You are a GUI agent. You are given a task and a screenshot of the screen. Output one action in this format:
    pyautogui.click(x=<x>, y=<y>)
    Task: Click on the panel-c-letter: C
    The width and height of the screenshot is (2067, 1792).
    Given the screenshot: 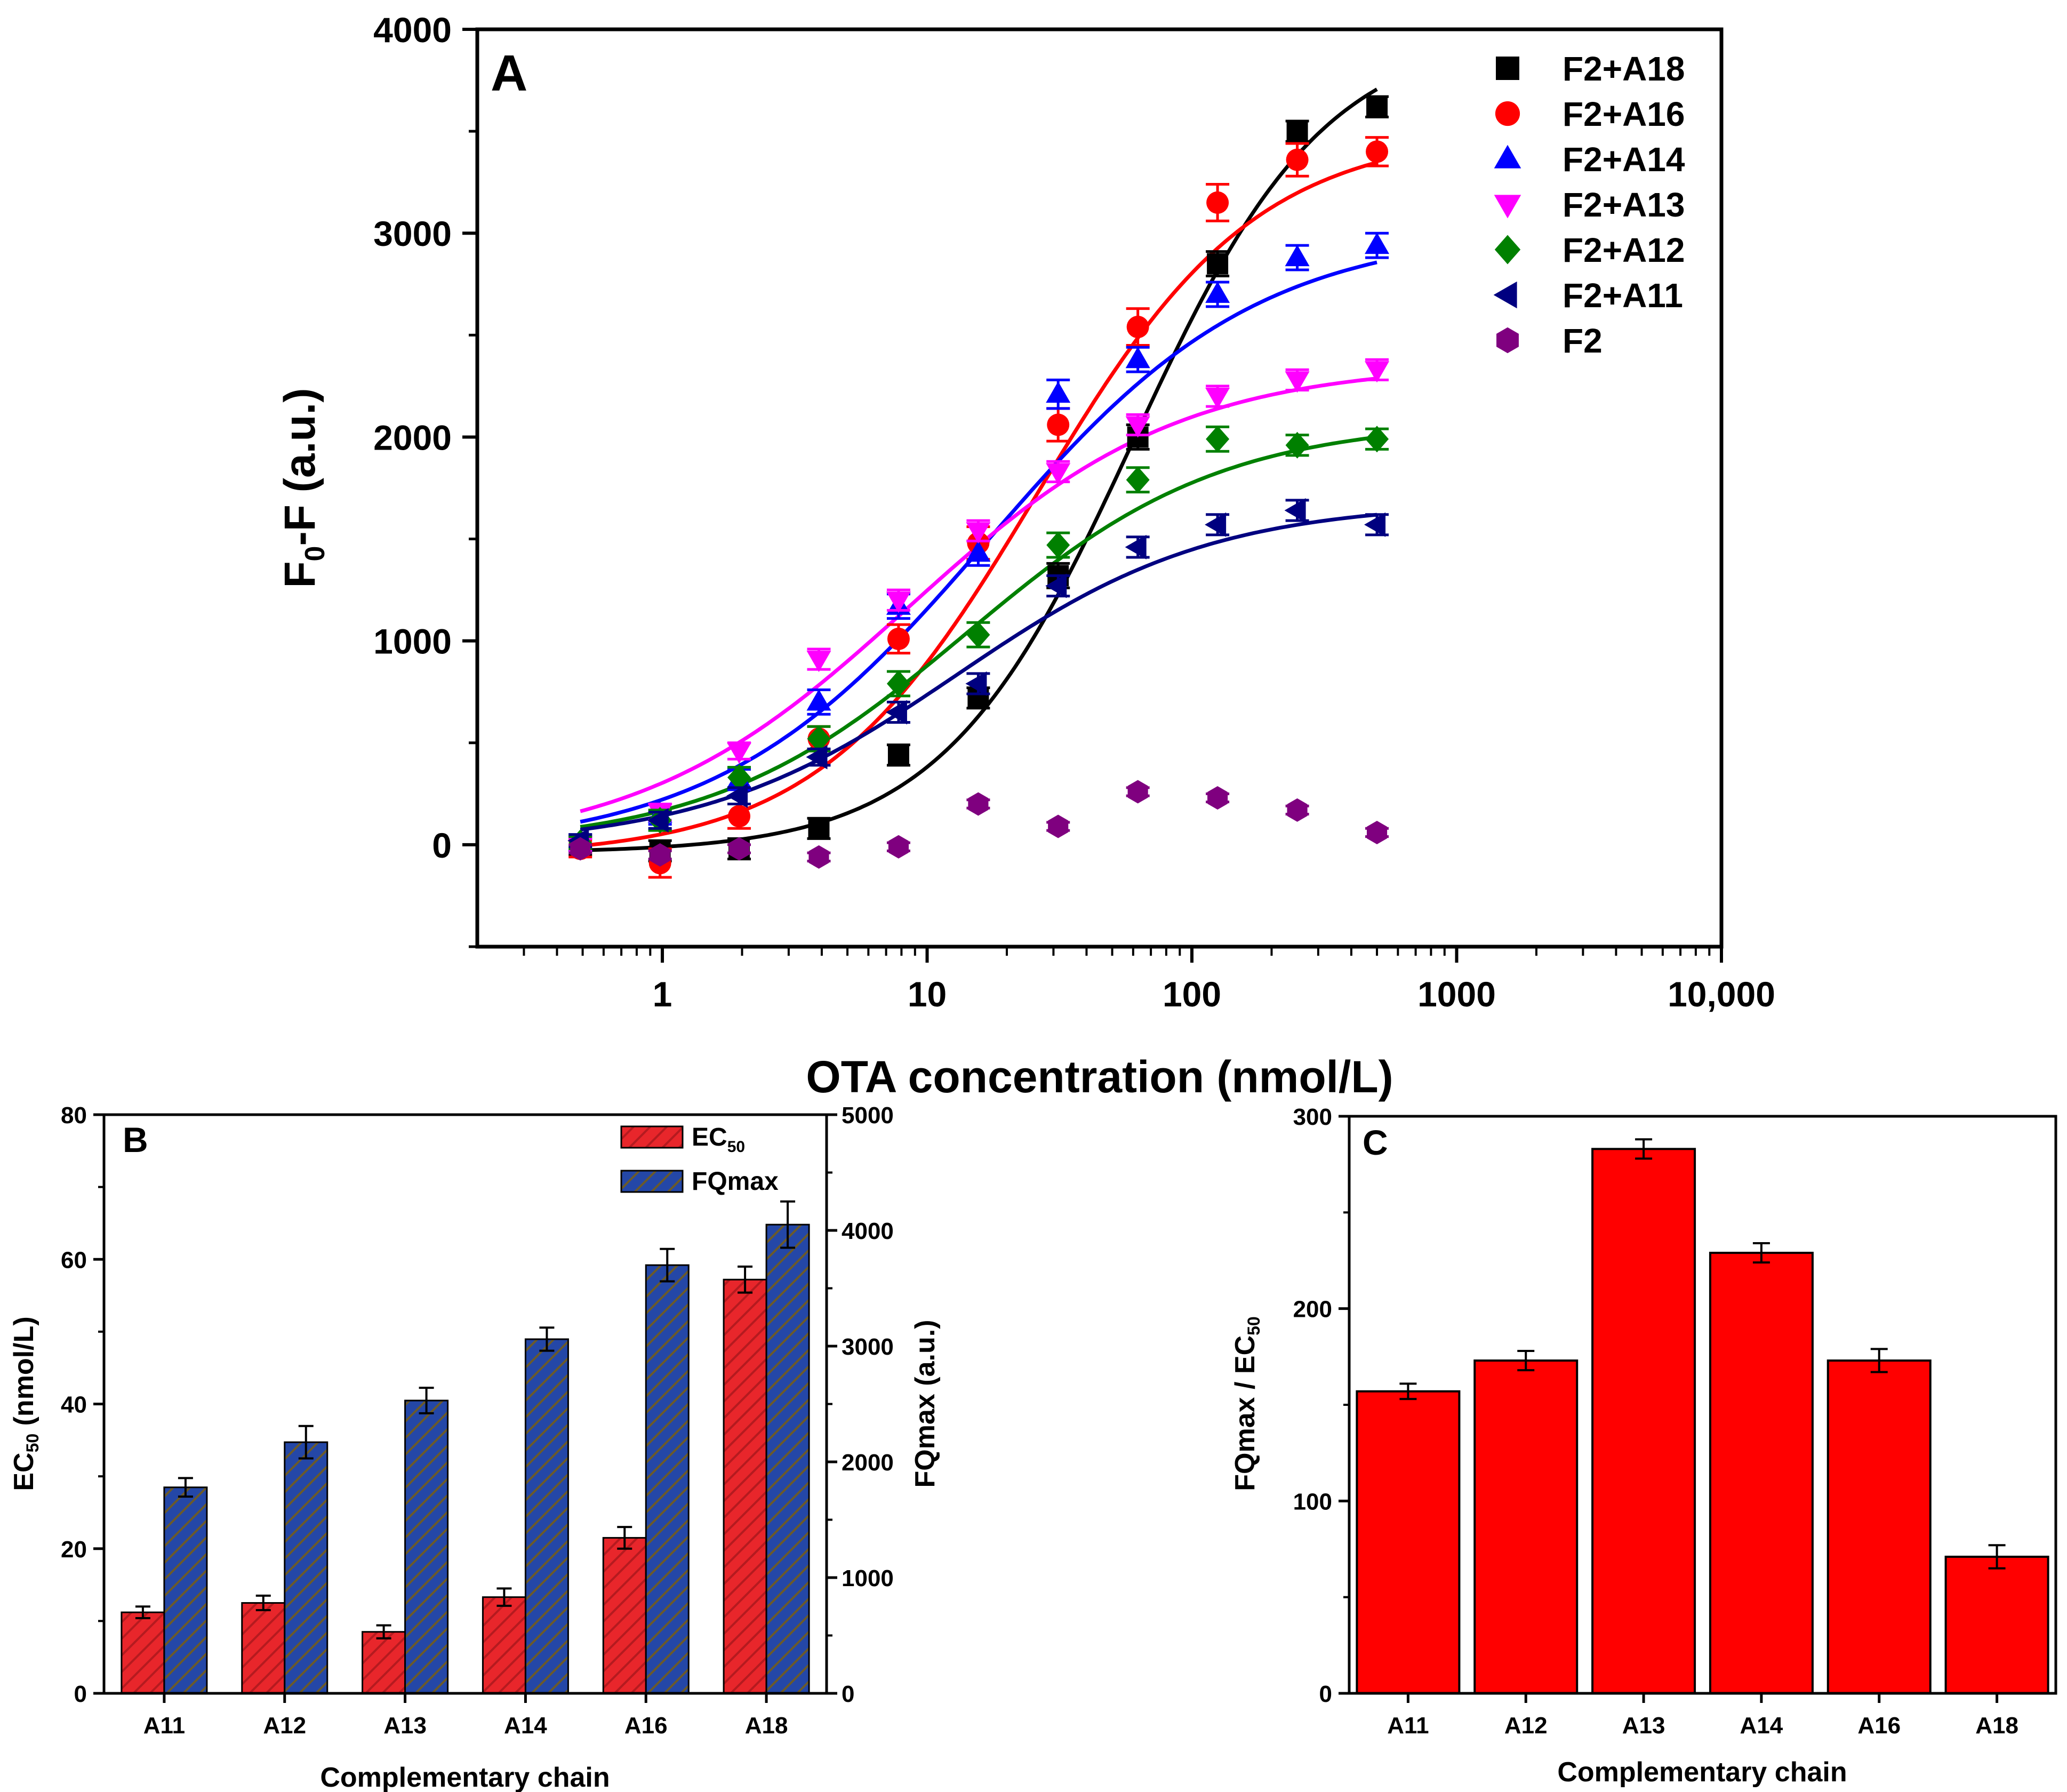 What is the action you would take?
    pyautogui.click(x=1376, y=1142)
    